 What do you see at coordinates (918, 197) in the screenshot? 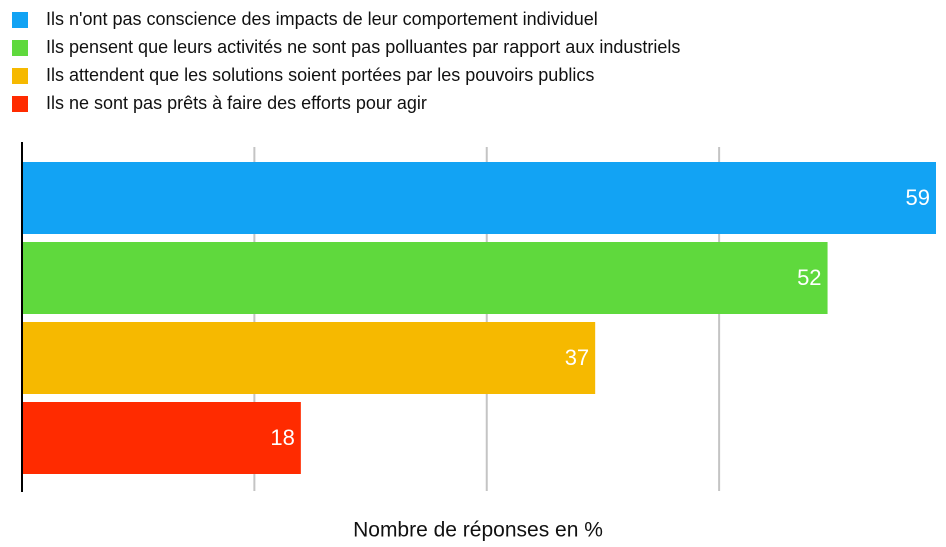
I see `data-label: 59` at bounding box center [918, 197].